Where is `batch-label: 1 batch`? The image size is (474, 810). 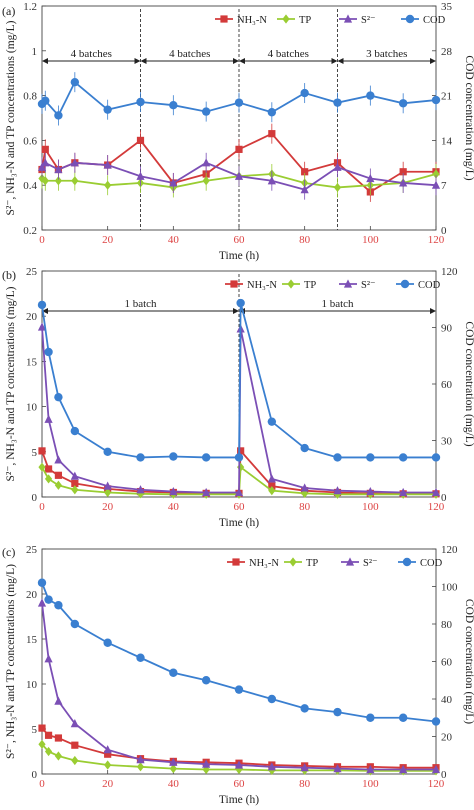 batch-label: 1 batch is located at coordinates (337, 304).